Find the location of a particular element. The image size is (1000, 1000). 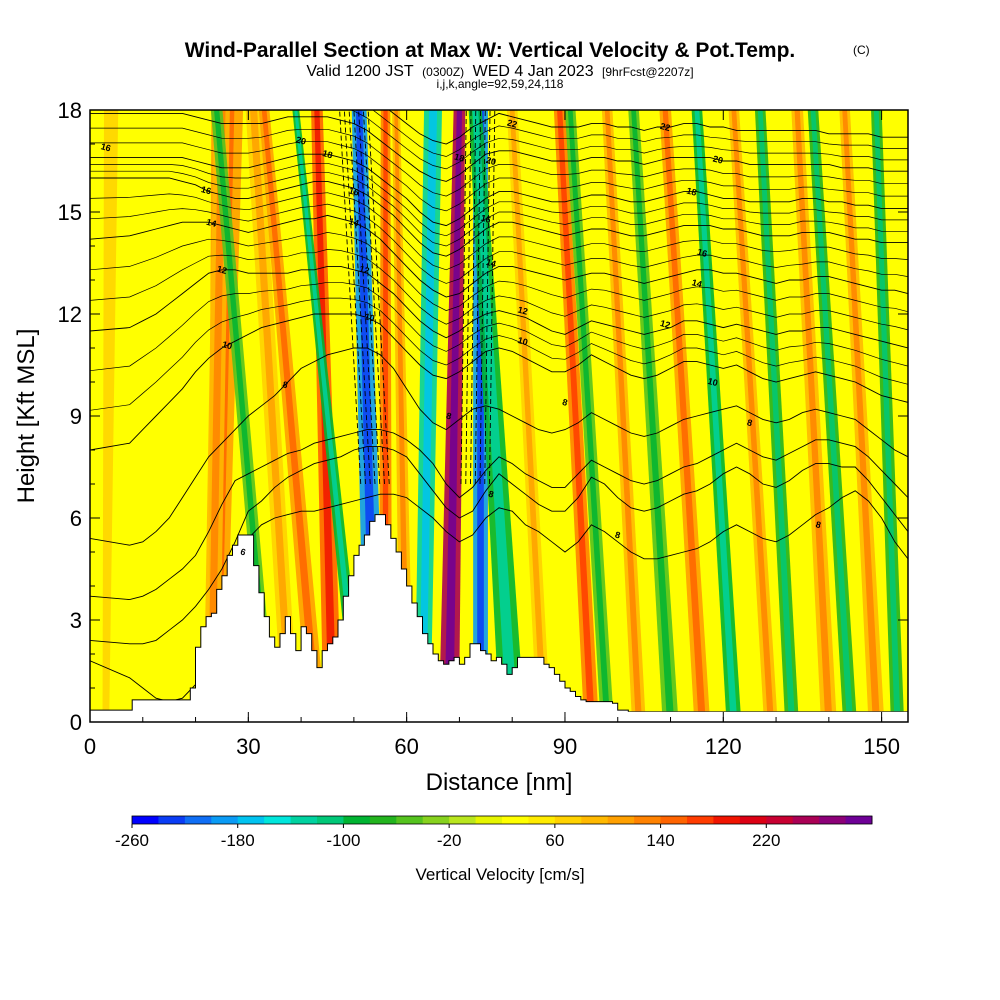

x-tick-label: 0 is located at coordinates (90, 746).